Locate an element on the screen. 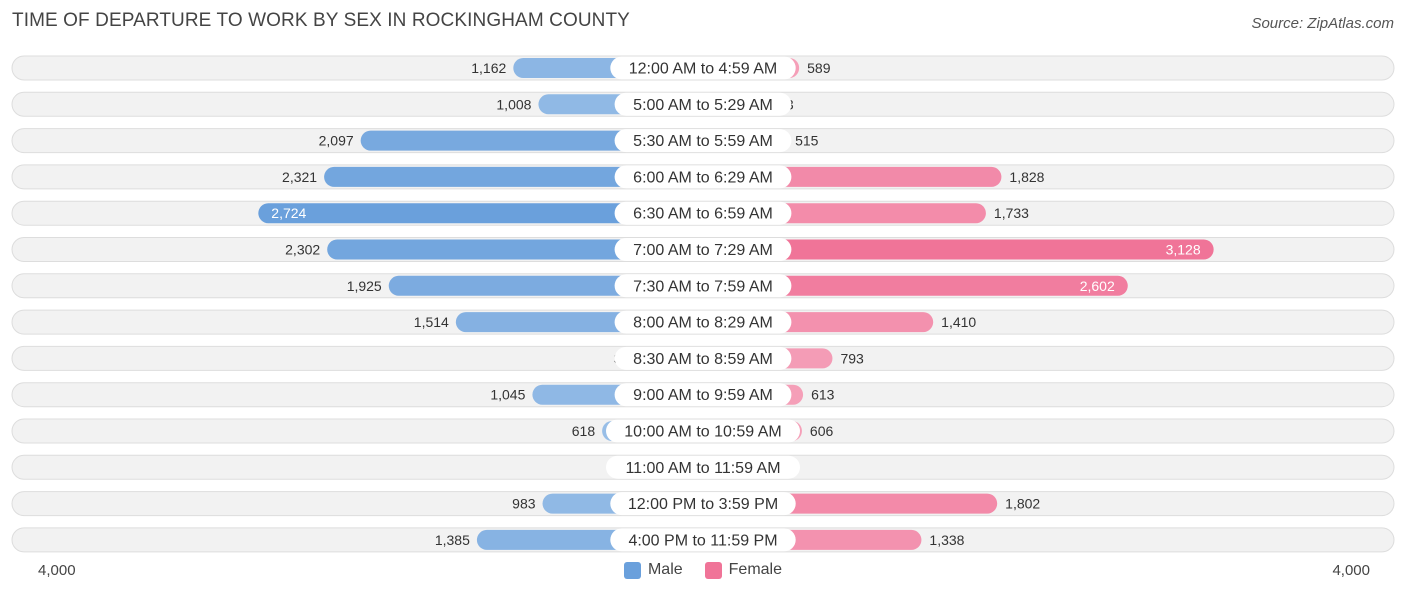  category-label: 12:00 PM to 3:59 PM is located at coordinates (703, 504).